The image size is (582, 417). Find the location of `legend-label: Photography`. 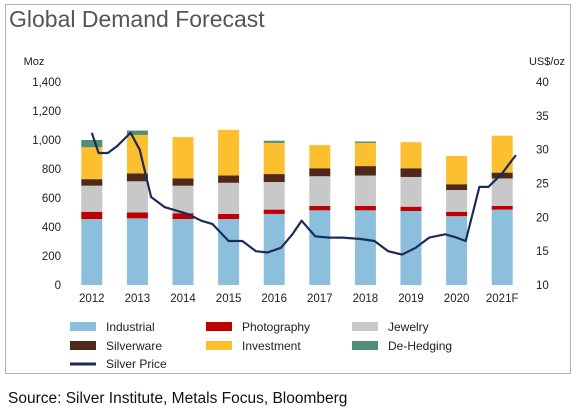

legend-label: Photography is located at coordinates (276, 327).